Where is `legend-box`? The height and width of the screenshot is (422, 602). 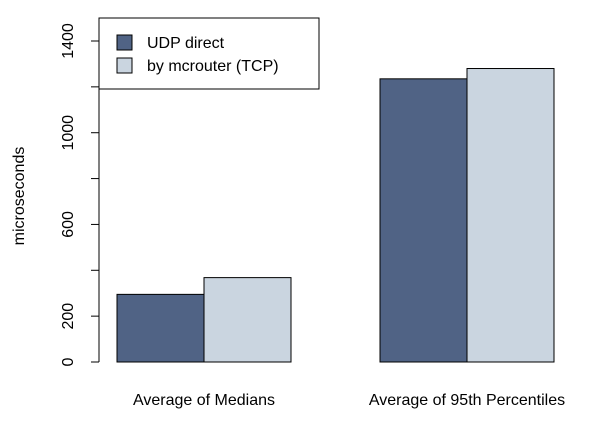
legend-box is located at coordinates (209, 53).